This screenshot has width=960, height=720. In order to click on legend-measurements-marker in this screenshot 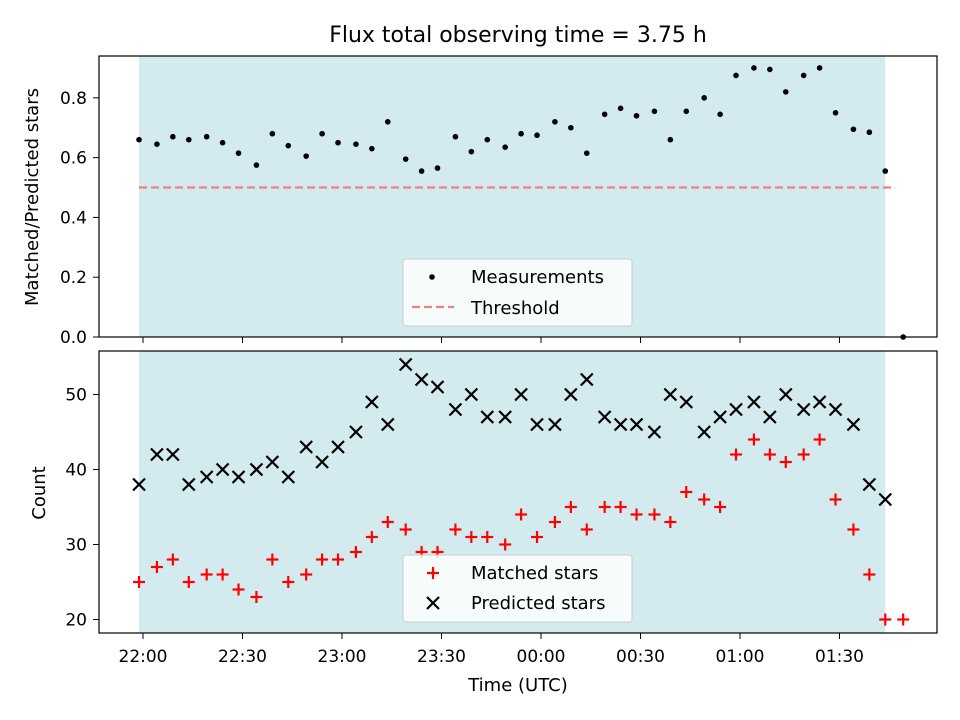, I will do `click(432, 277)`.